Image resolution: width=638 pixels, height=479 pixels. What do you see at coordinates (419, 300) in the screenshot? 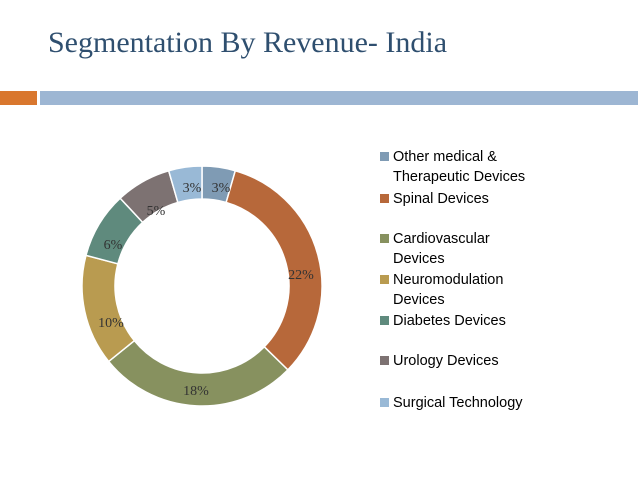
I see `legend-label-4-line-2: Devices` at bounding box center [419, 300].